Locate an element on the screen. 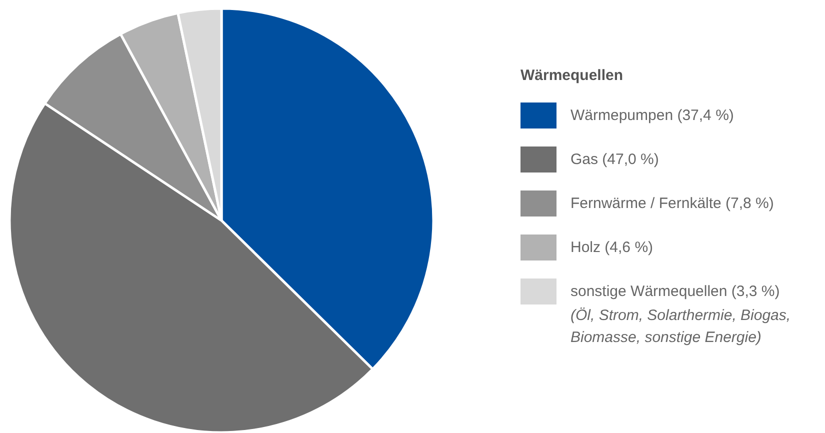  legend-label: Fernwärme / Fernkälte (7,8 %) is located at coordinates (672, 203).